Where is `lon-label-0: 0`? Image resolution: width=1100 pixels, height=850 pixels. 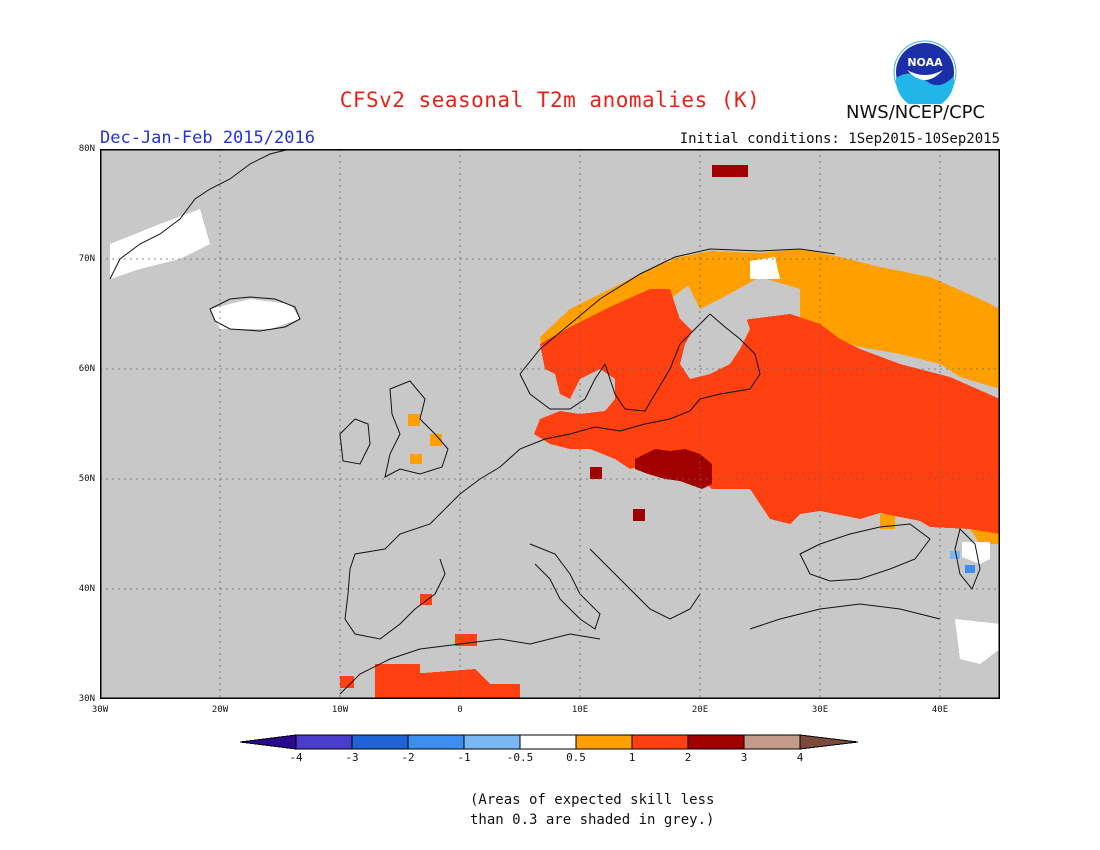
lon-label-0: 0 is located at coordinates (460, 710).